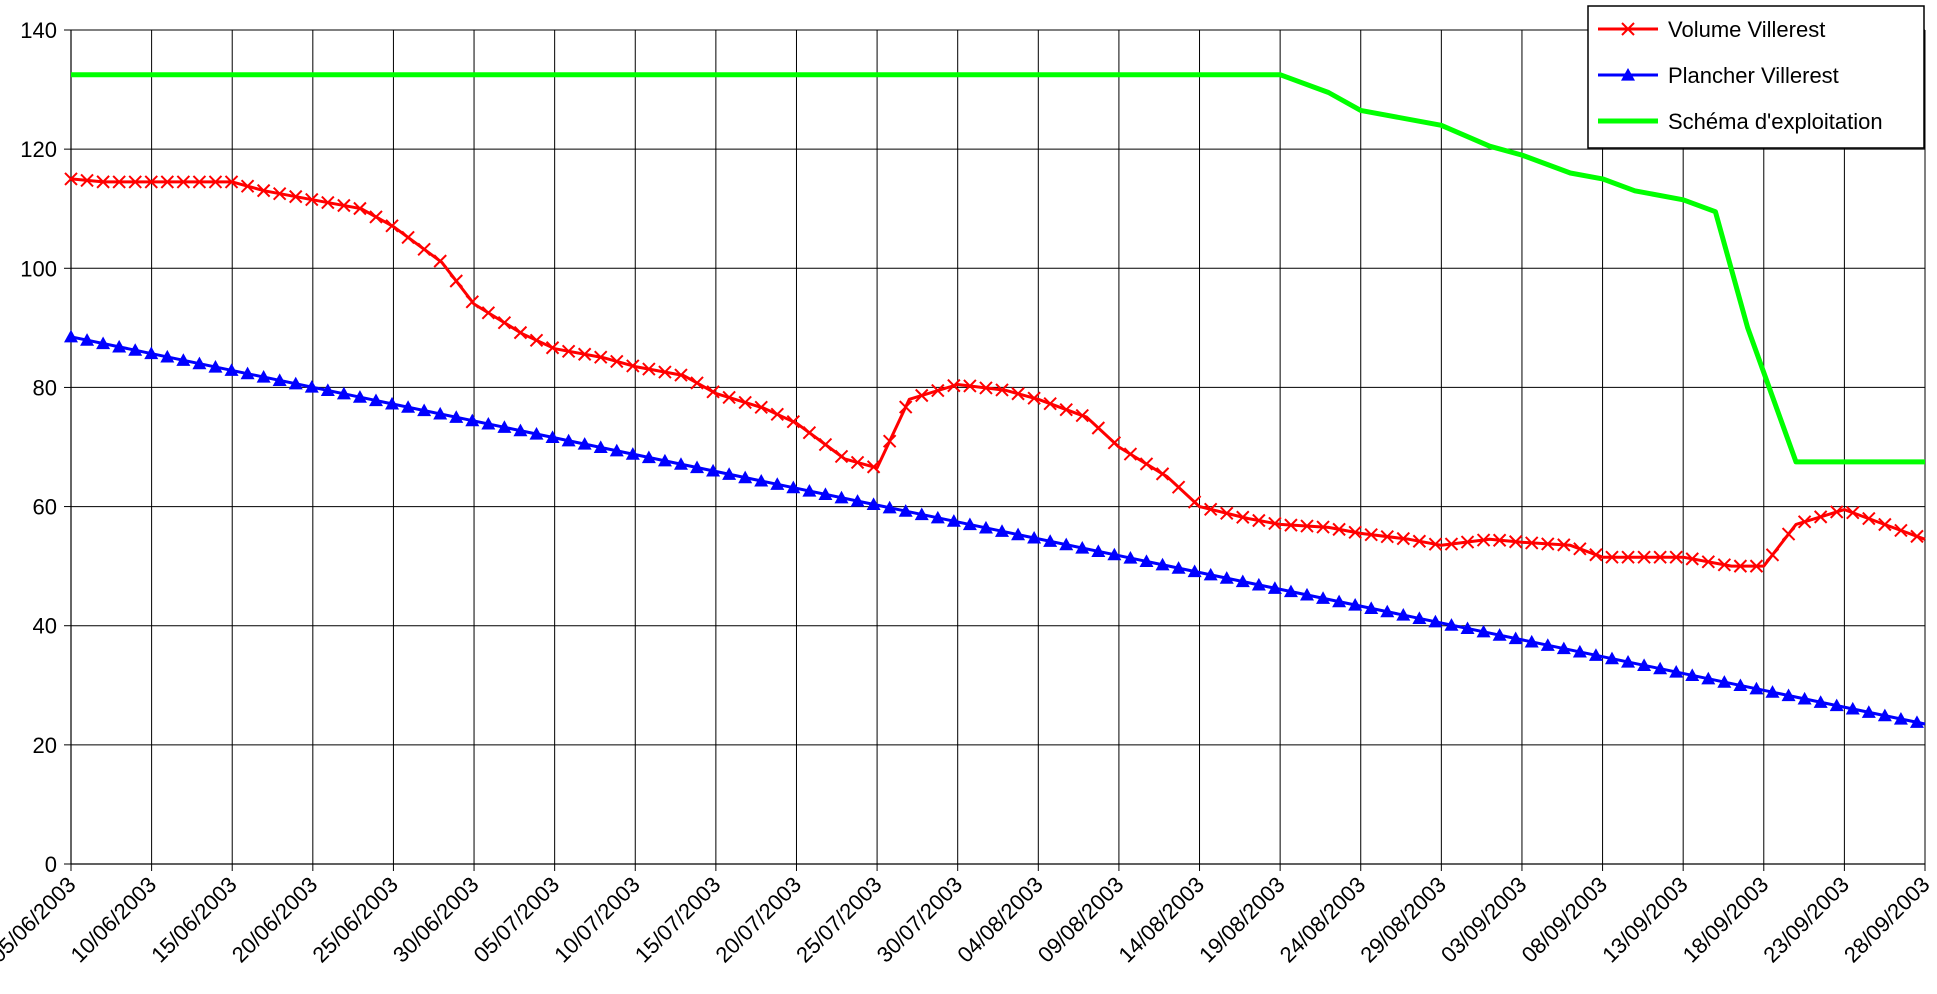  What do you see at coordinates (1711, 29) in the screenshot?
I see `legend-item: Volume Villerest` at bounding box center [1711, 29].